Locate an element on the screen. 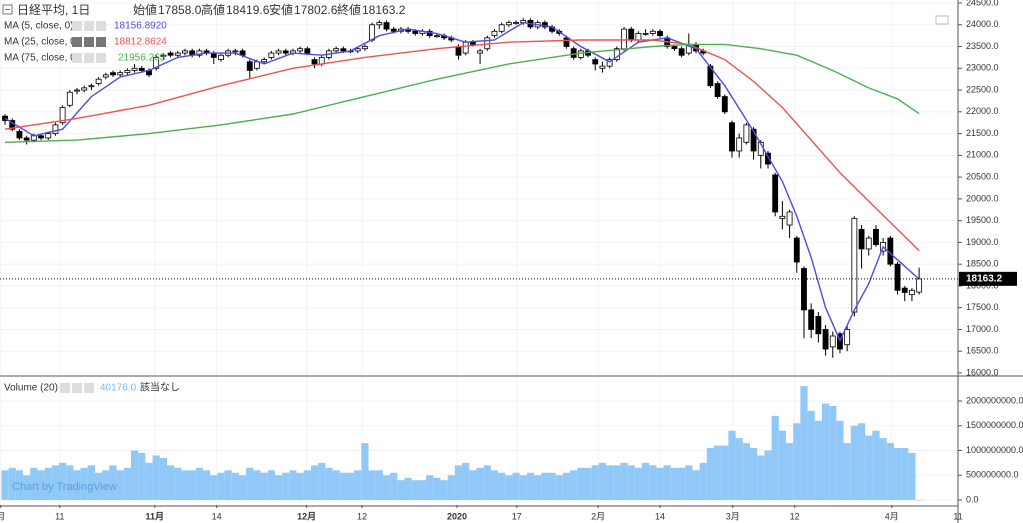  y-tick-label: 24500.0 is located at coordinates (982, 3).